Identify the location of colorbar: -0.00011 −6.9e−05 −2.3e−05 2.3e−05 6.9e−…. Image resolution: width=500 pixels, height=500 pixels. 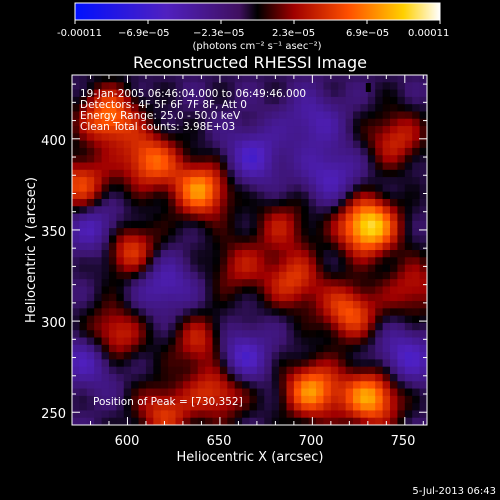
(253, 27).